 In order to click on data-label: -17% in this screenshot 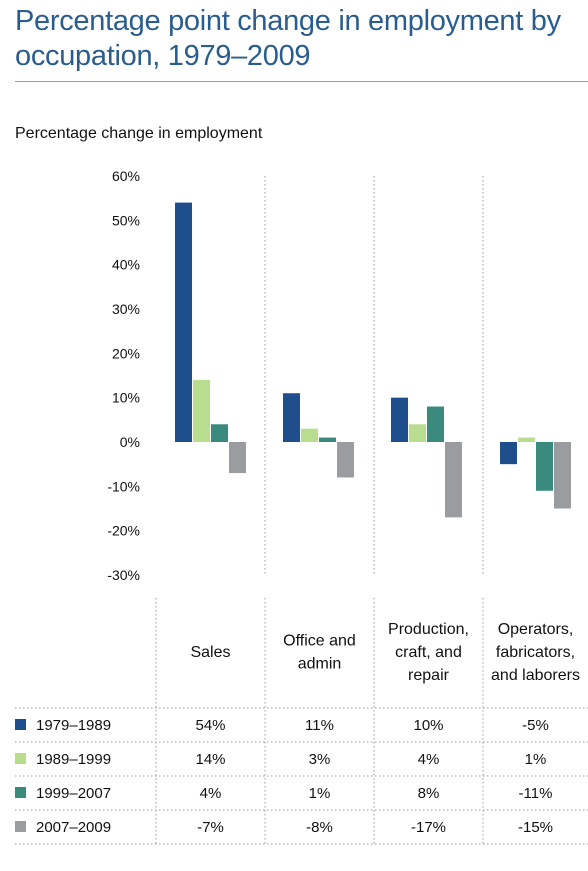, I will do `click(428, 827)`.